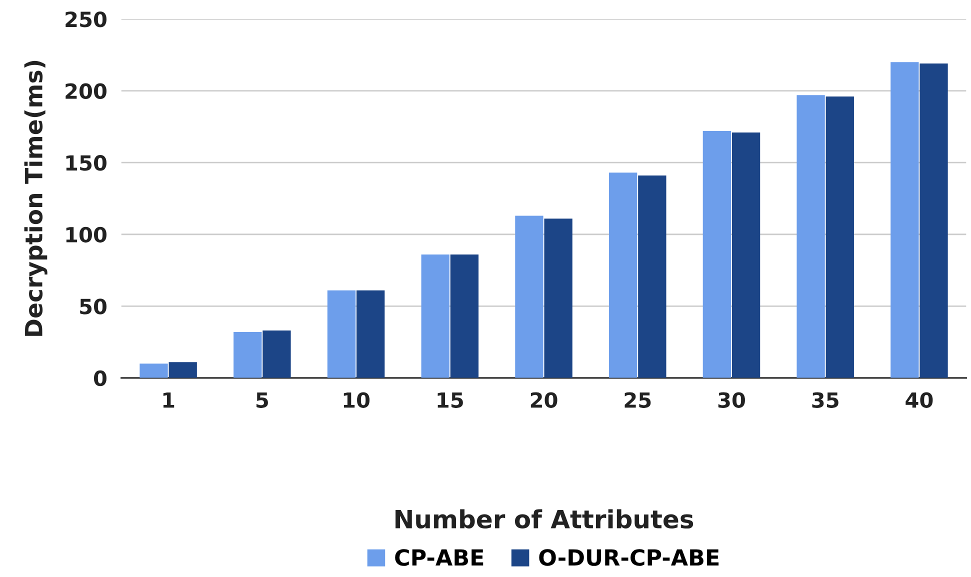 The width and height of the screenshot is (971, 577). What do you see at coordinates (637, 400) in the screenshot?
I see `x-tick-label: 25` at bounding box center [637, 400].